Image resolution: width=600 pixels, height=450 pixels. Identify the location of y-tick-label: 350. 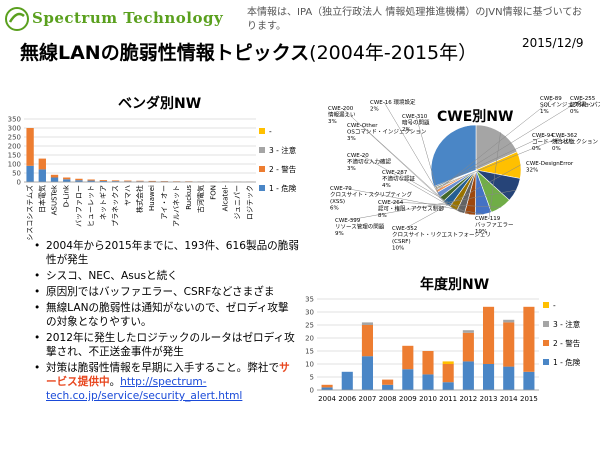
(14, 120).